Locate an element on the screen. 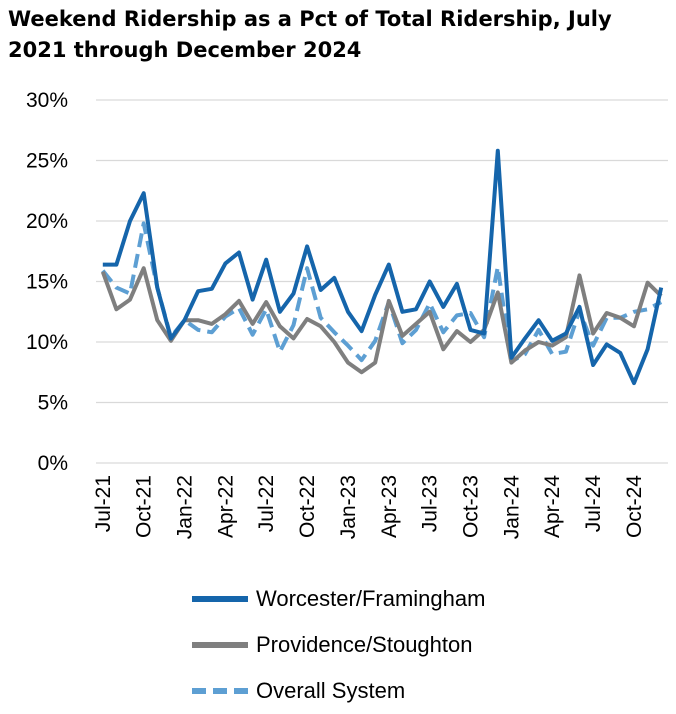 This screenshot has width=676, height=714. legend-swatch-worcester-framingham is located at coordinates (220, 599).